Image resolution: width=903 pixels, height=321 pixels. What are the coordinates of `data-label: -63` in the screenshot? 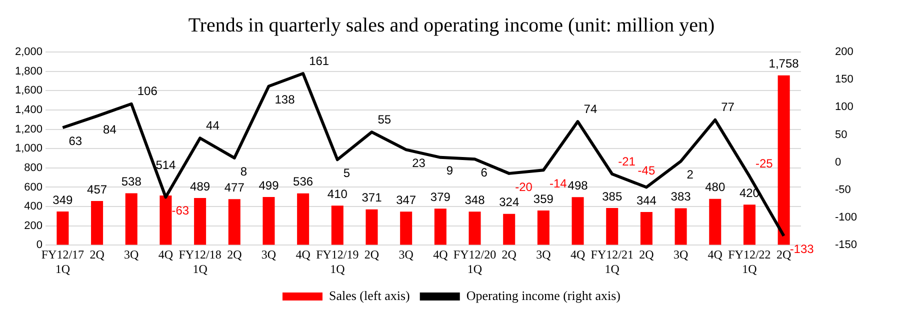 It's located at (181, 210).